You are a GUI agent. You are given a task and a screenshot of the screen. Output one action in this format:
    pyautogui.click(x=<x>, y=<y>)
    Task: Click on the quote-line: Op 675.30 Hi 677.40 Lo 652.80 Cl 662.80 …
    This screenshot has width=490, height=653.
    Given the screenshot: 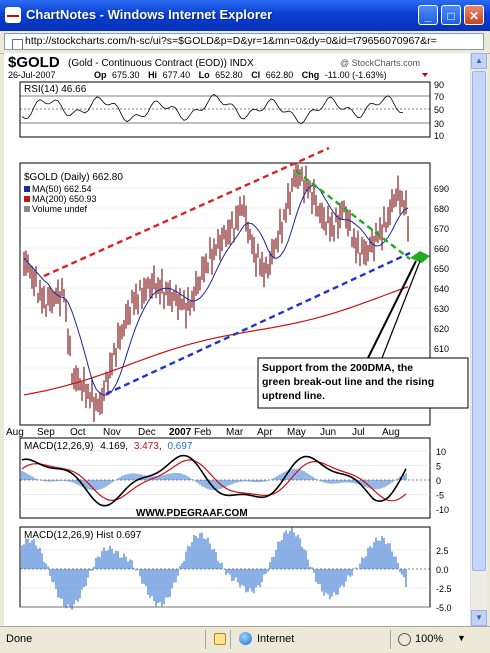 What is the action you would take?
    pyautogui.click(x=240, y=75)
    